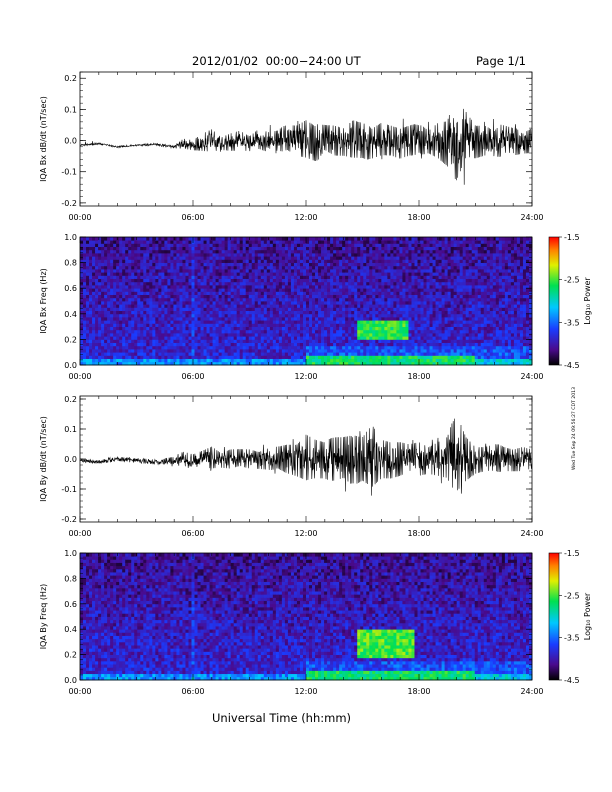 The width and height of the screenshot is (612, 792). What do you see at coordinates (43, 139) in the screenshot?
I see `y-axis-label: IQA Bx dB/dt (nT/sec)` at bounding box center [43, 139].